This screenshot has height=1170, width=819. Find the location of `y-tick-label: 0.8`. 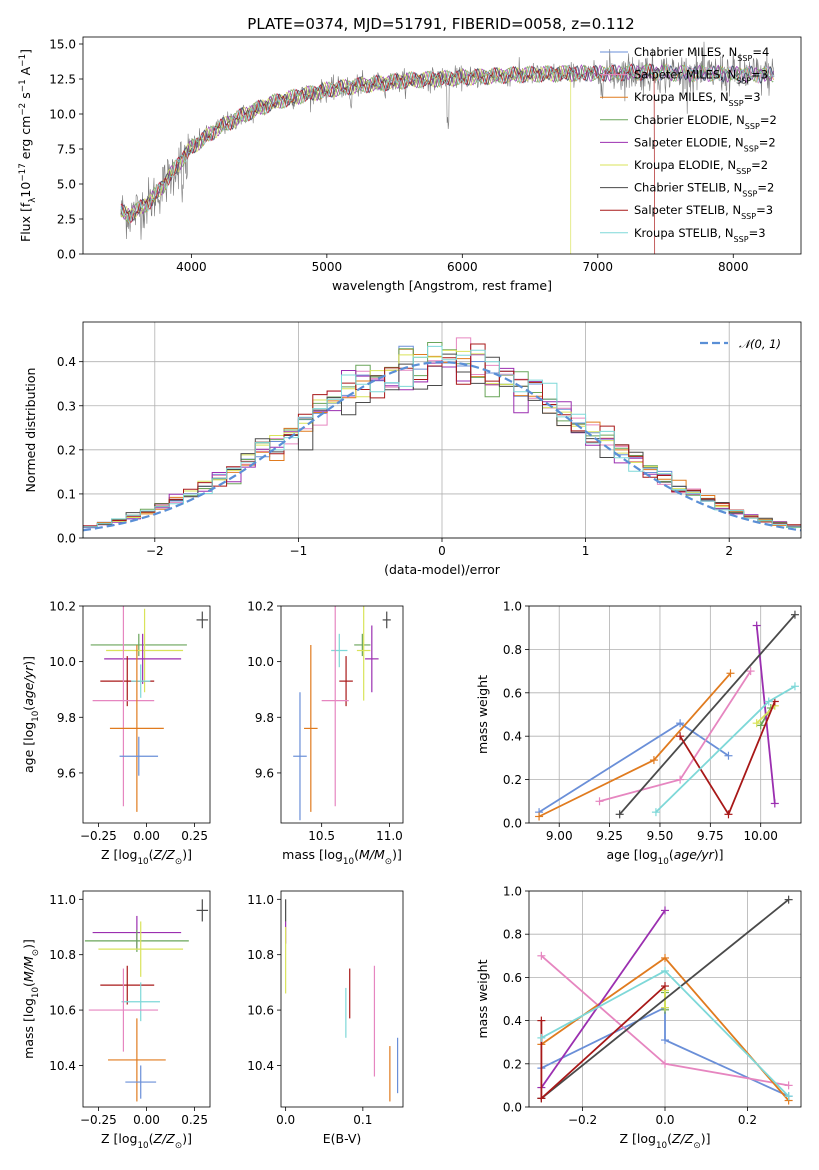

y-tick-label: 0.8 is located at coordinates (512, 935).